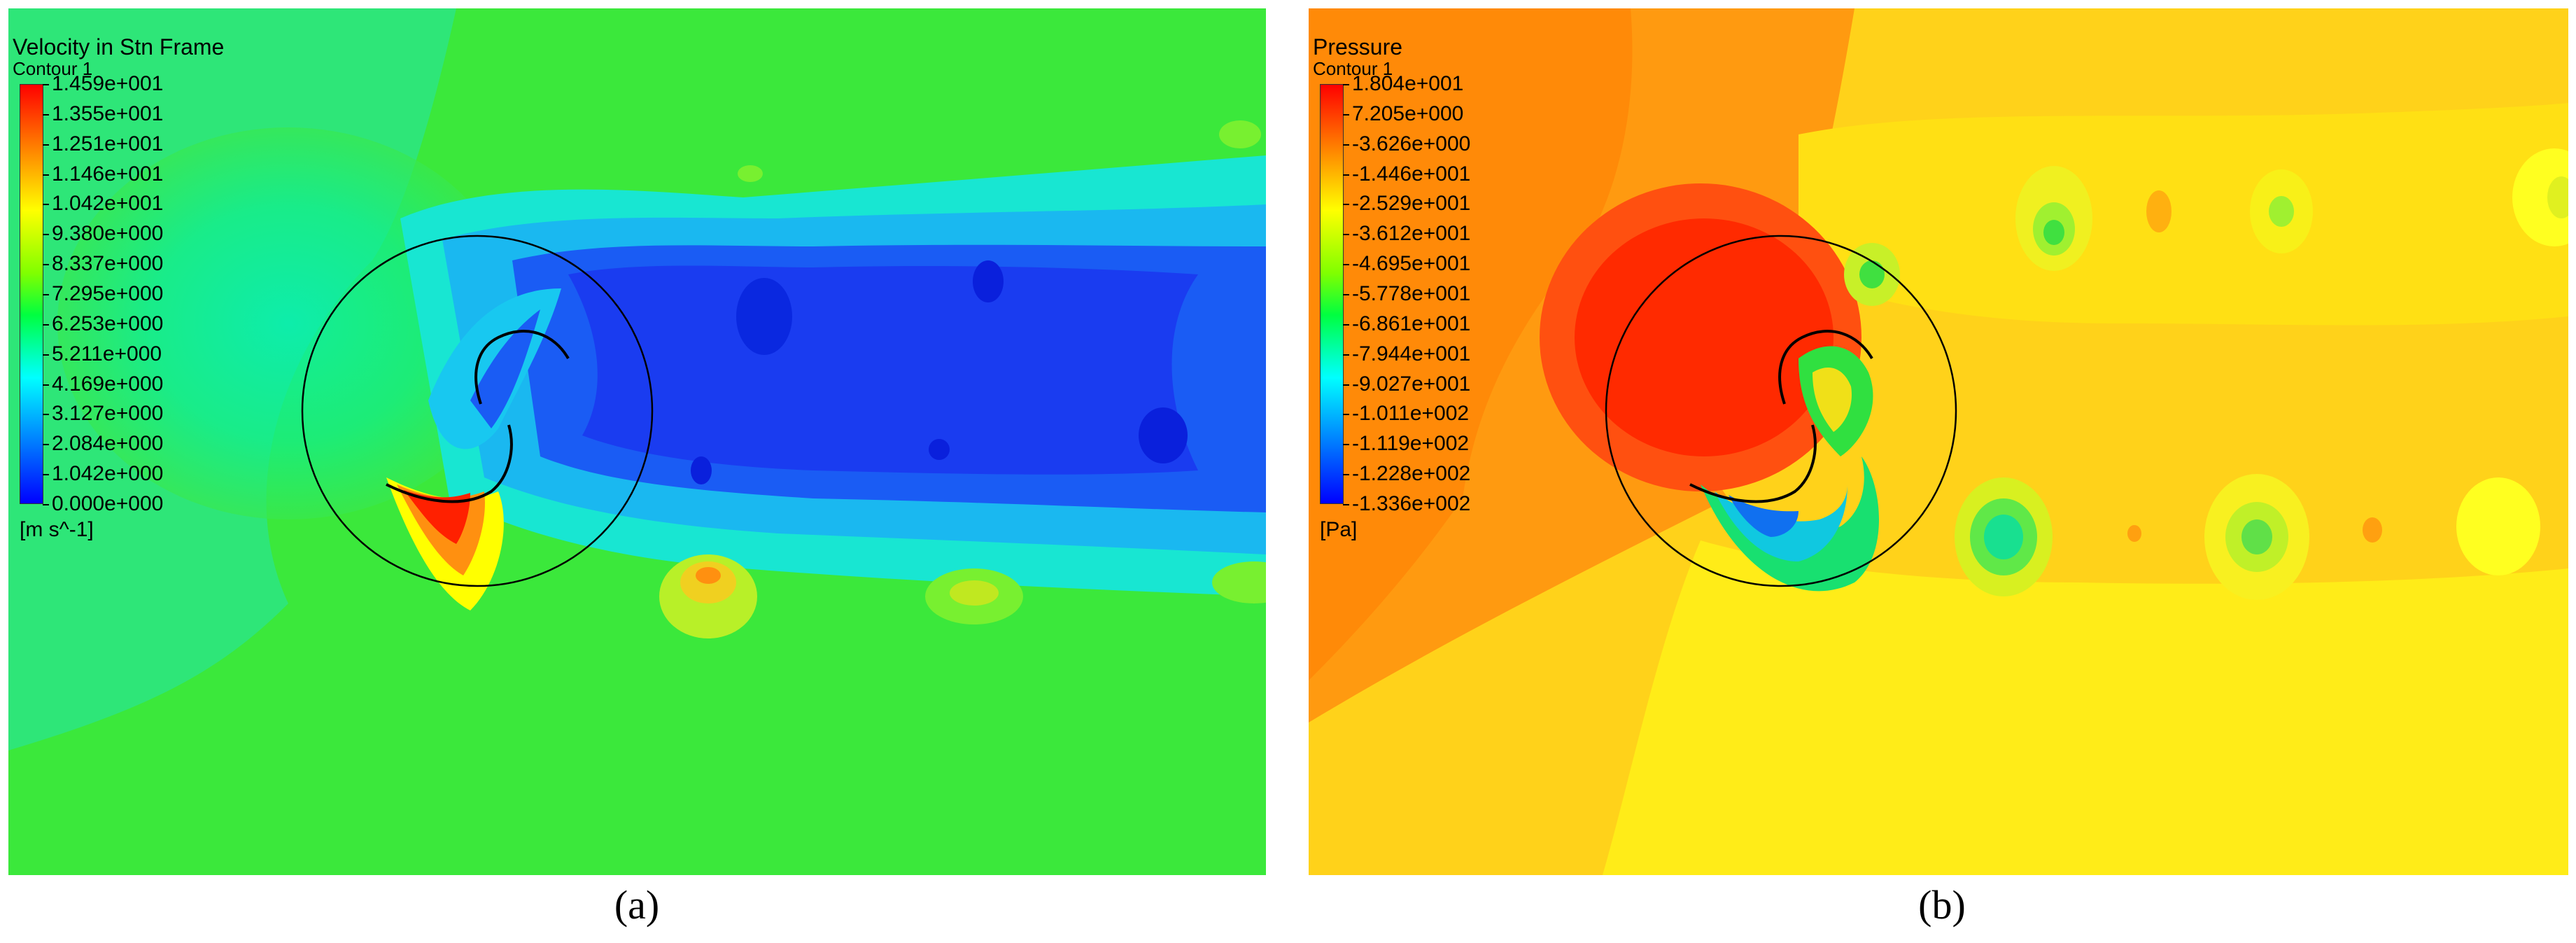 The height and width of the screenshot is (943, 2576). Describe the element at coordinates (53, 68) in the screenshot. I see `velocity-legend-subtitle: Contour 1` at that location.